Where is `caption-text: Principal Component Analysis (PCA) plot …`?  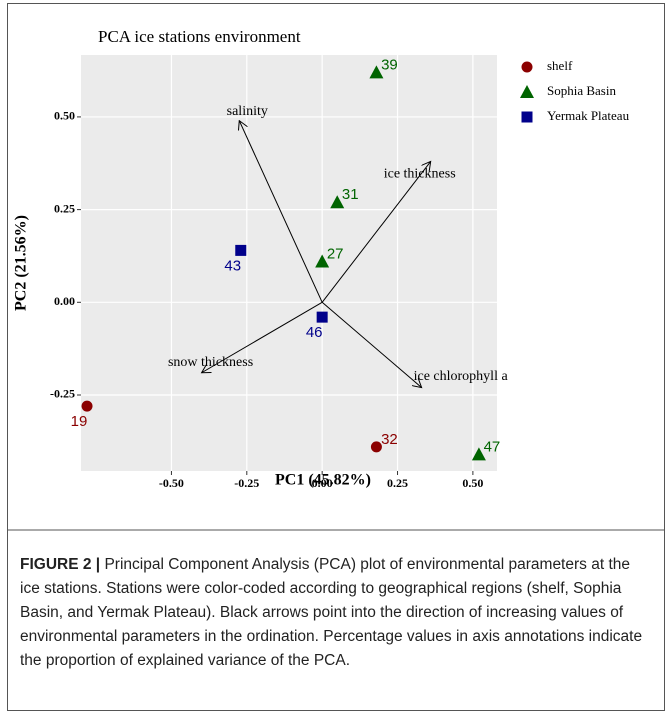 caption-text: Principal Component Analysis (PCA) plot … is located at coordinates (331, 612).